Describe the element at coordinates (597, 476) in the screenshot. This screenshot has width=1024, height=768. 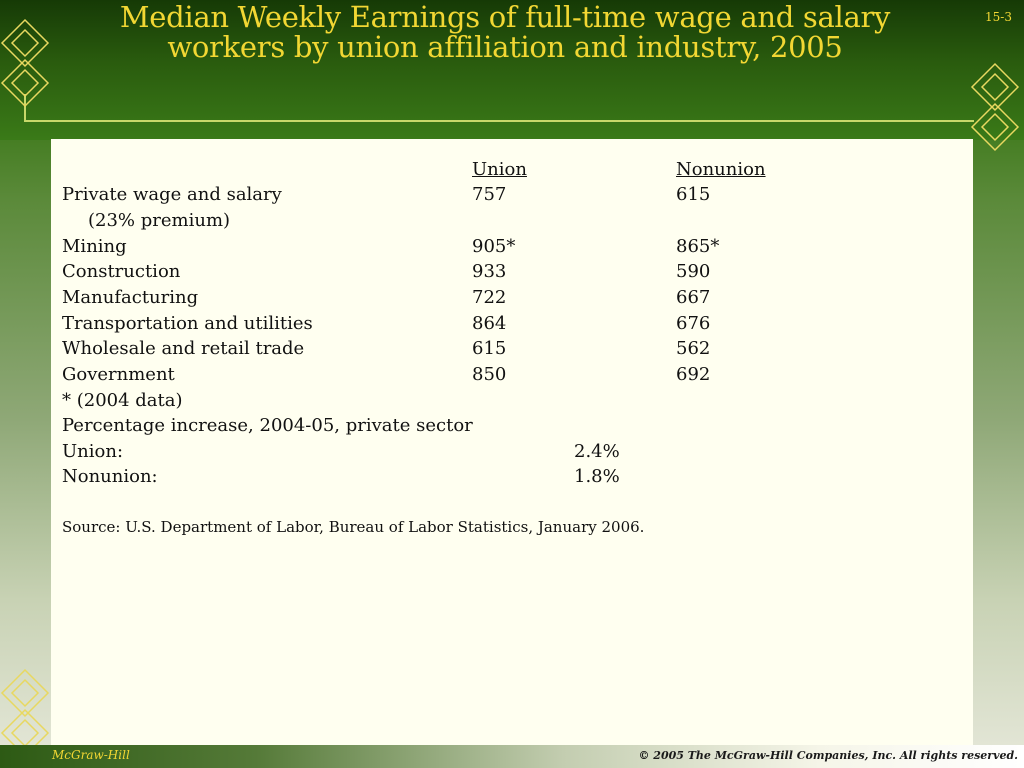
I see `percentage-nonunion-value: 1.8%` at that location.